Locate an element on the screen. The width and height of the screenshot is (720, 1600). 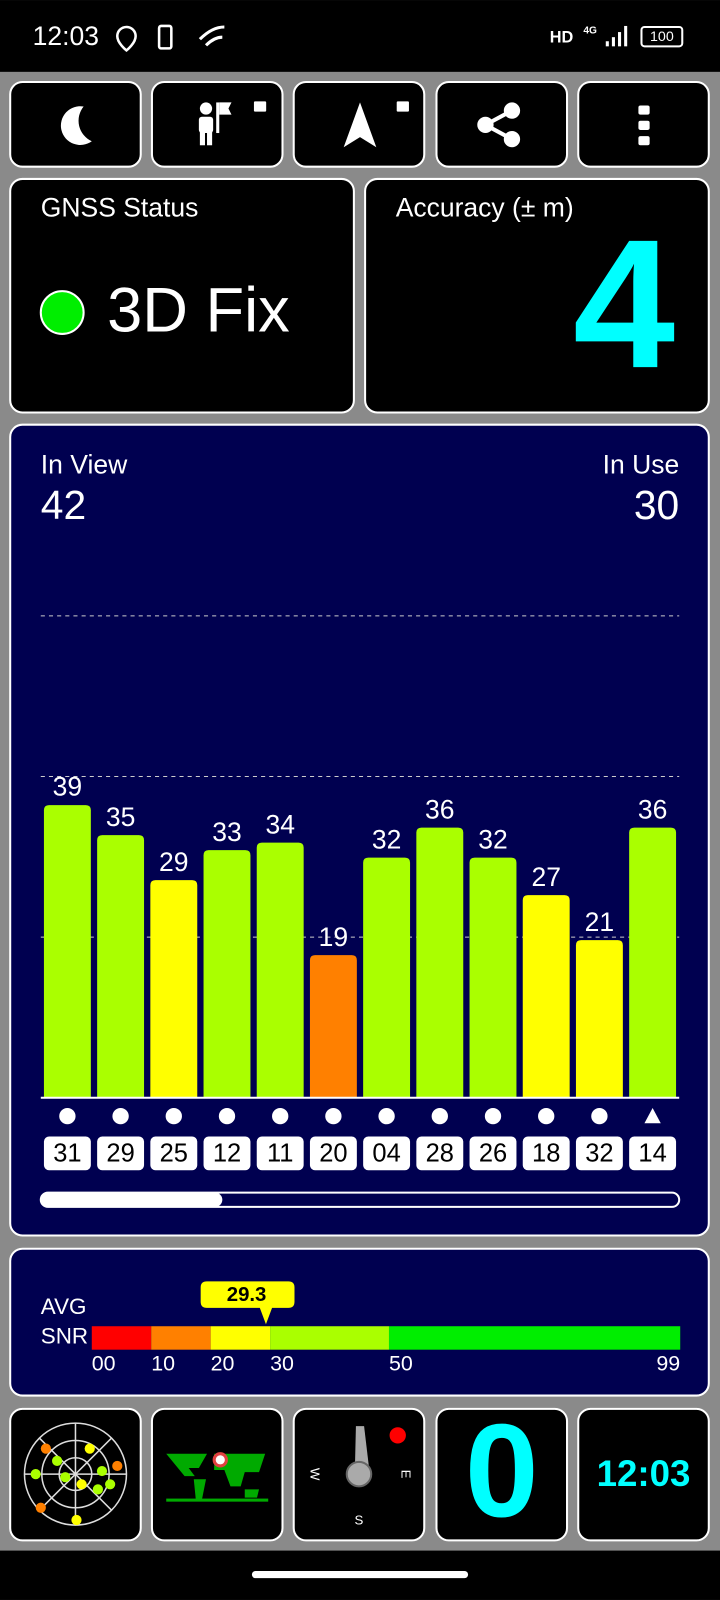
gnss-fix: 3D Fix is located at coordinates (198, 310).